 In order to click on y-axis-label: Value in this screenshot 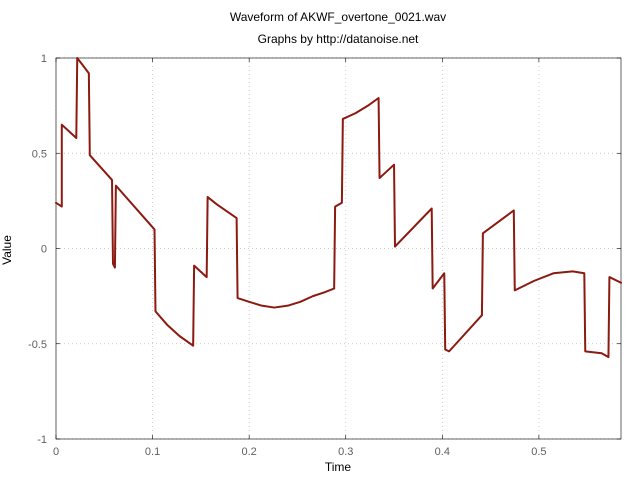, I will do `click(7, 250)`.